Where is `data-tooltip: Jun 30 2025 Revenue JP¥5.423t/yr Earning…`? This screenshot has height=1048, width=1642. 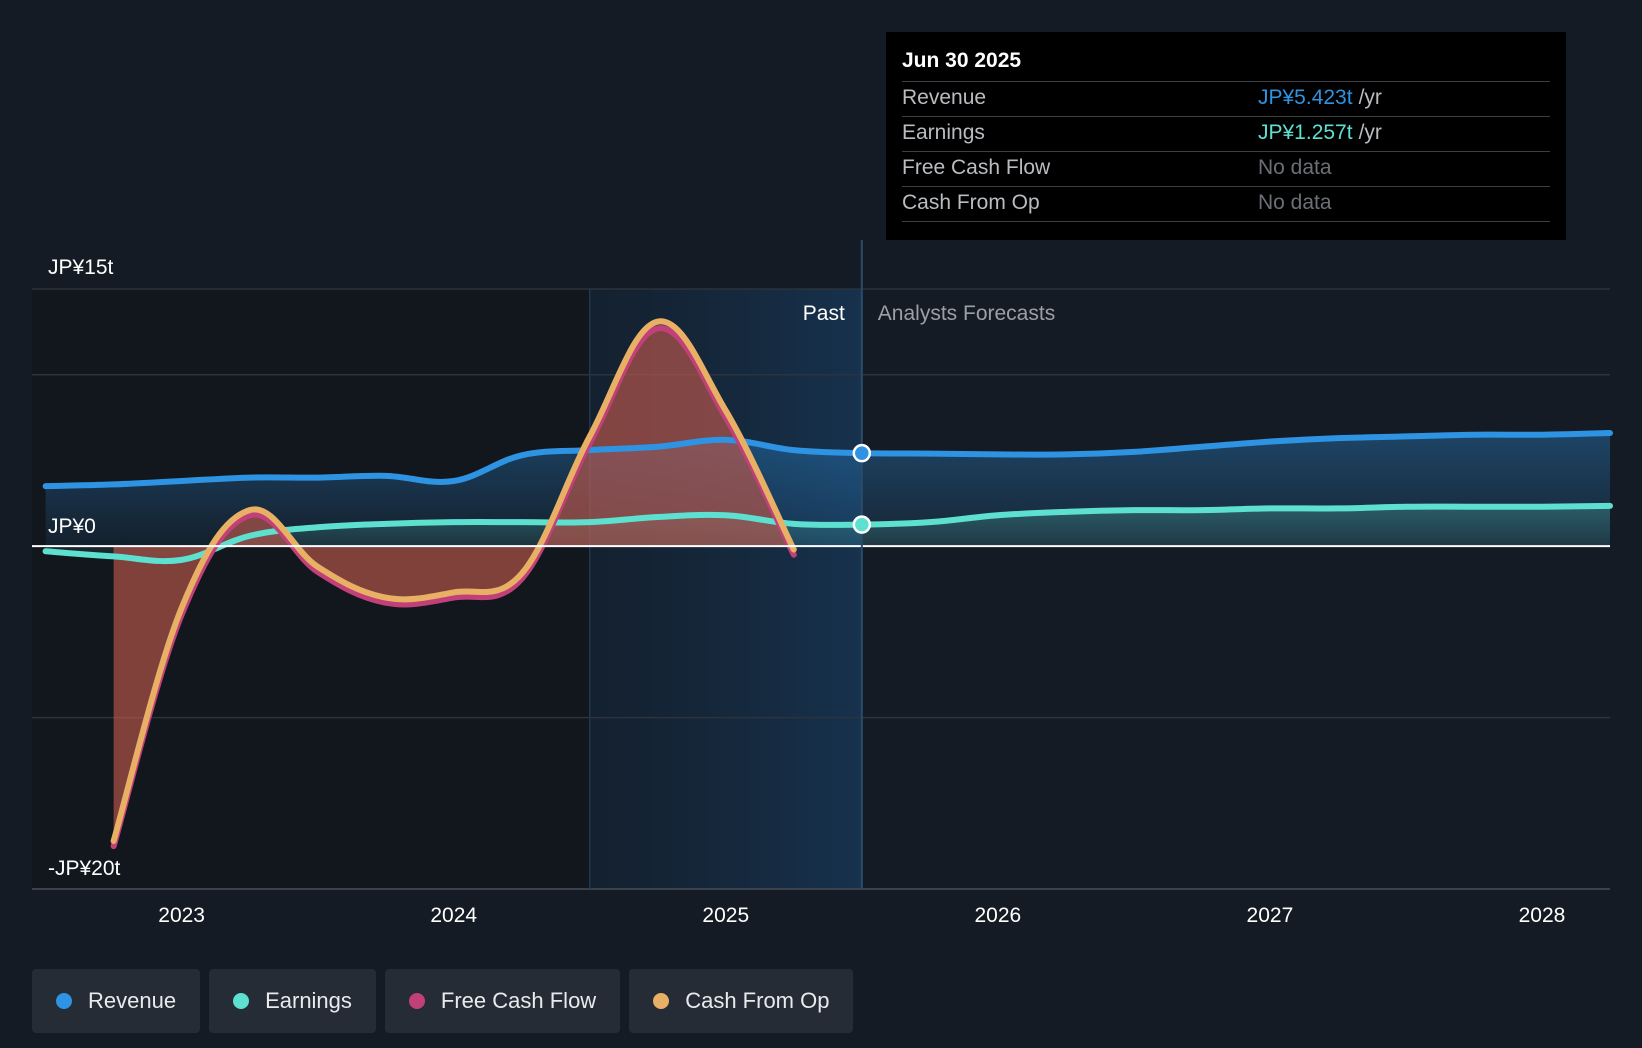 data-tooltip: Jun 30 2025 Revenue JP¥5.423t/yr Earning… is located at coordinates (1226, 136).